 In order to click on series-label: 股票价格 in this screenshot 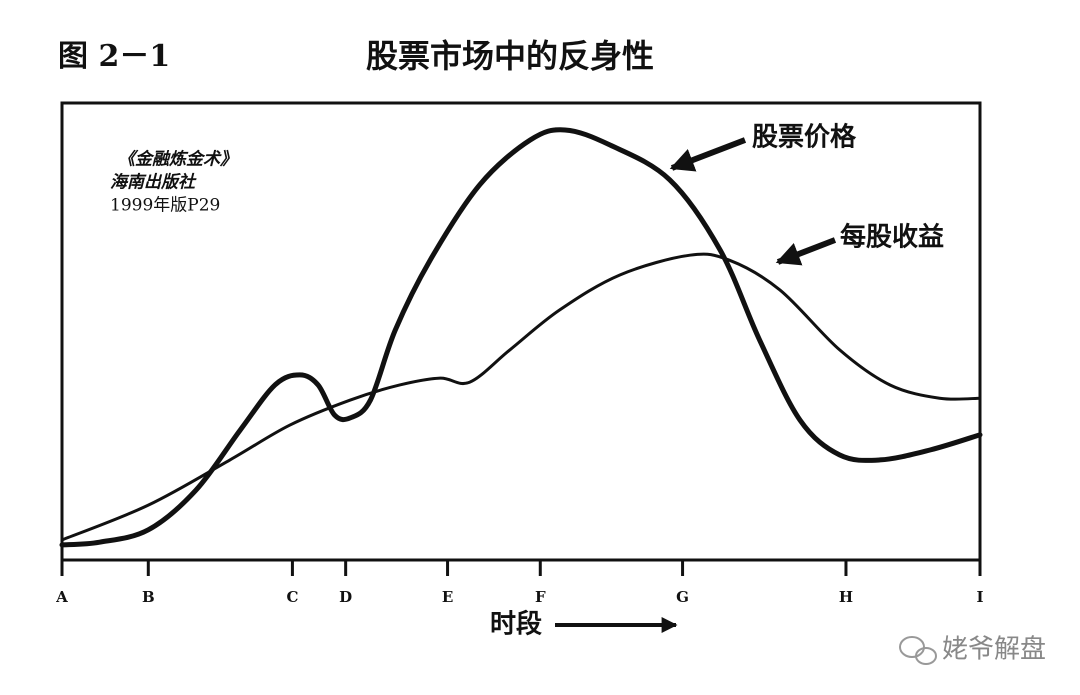, I will do `click(804, 137)`.